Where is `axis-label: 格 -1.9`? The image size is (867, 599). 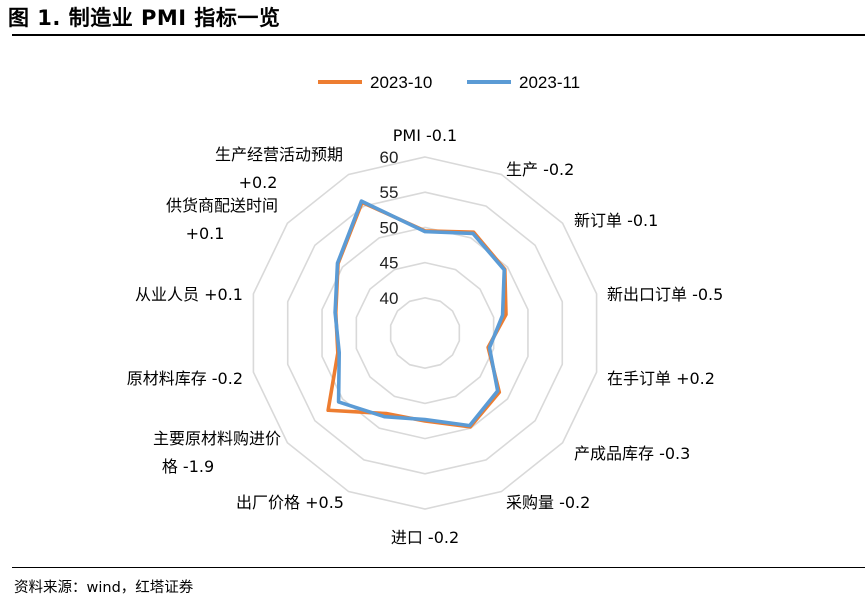
axis-label: 格 -1.9 is located at coordinates (188, 466).